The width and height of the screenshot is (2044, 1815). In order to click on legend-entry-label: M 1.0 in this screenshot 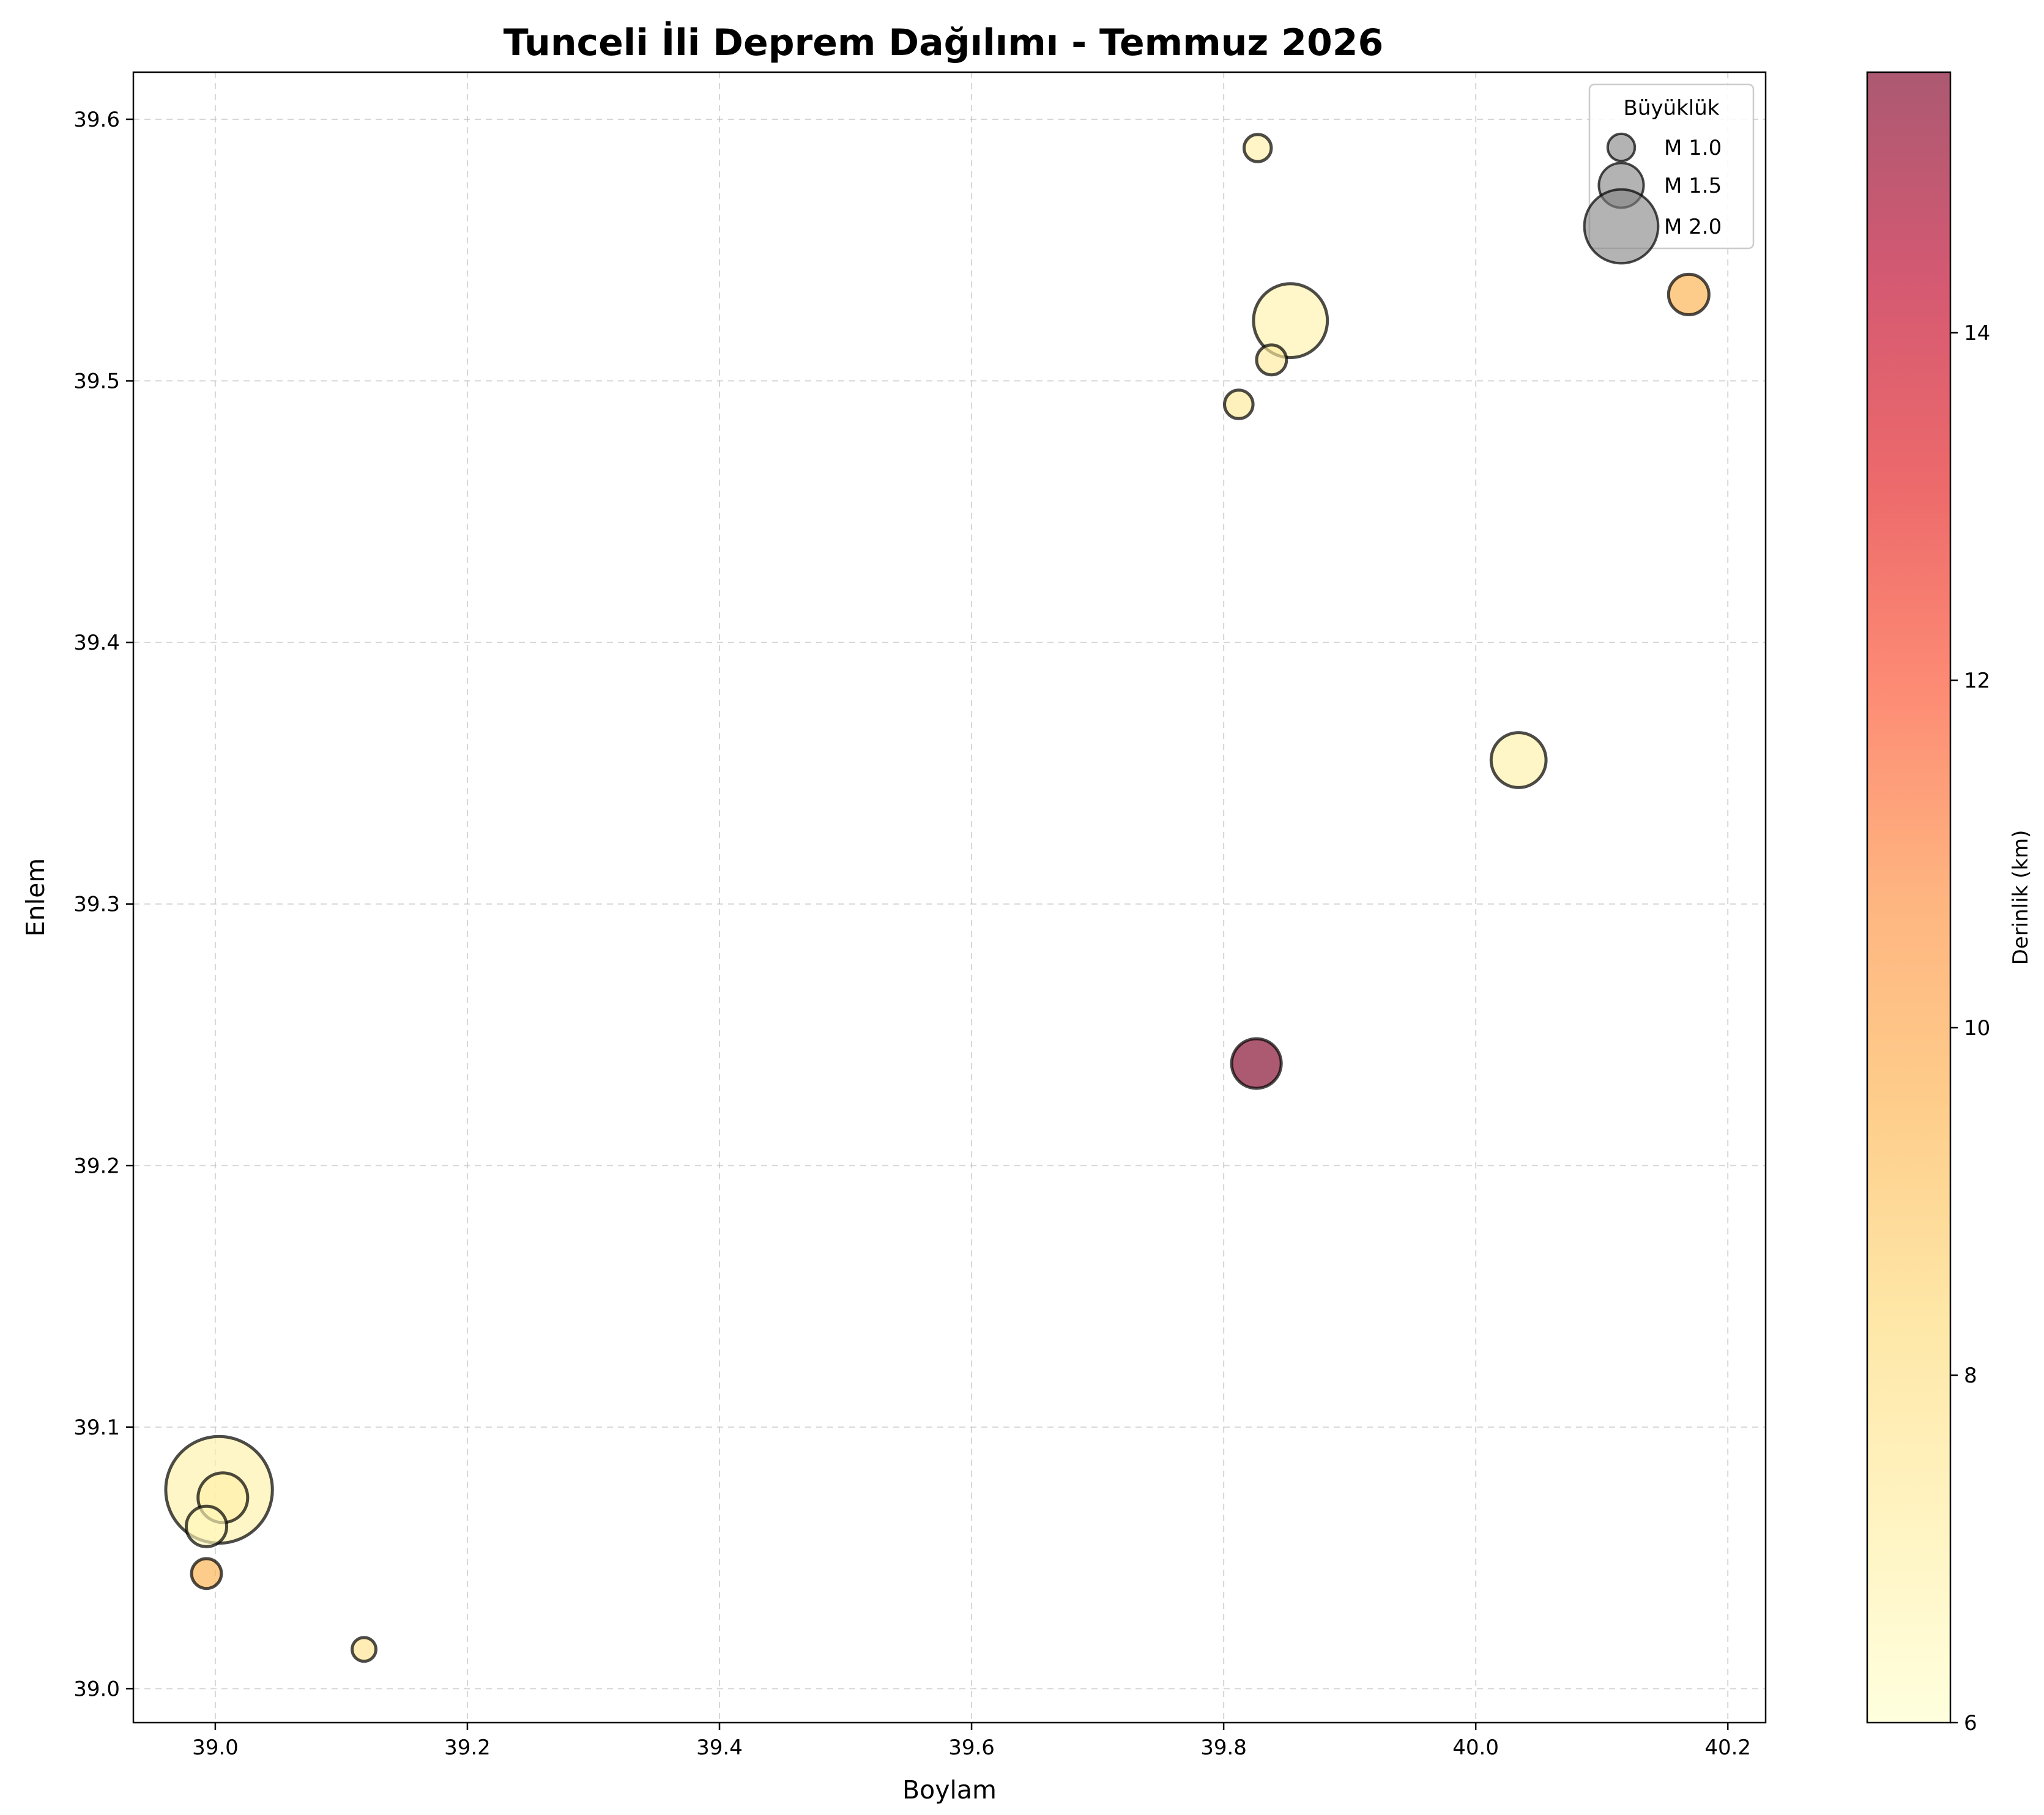, I will do `click(1693, 148)`.